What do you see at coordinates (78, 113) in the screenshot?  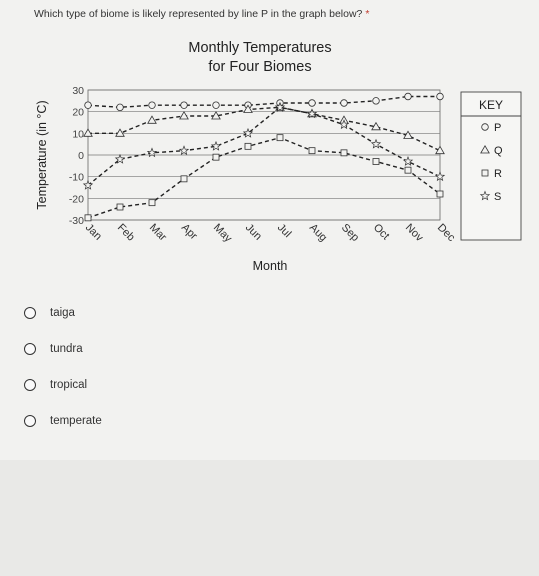 I see `y-tick-label: 20` at bounding box center [78, 113].